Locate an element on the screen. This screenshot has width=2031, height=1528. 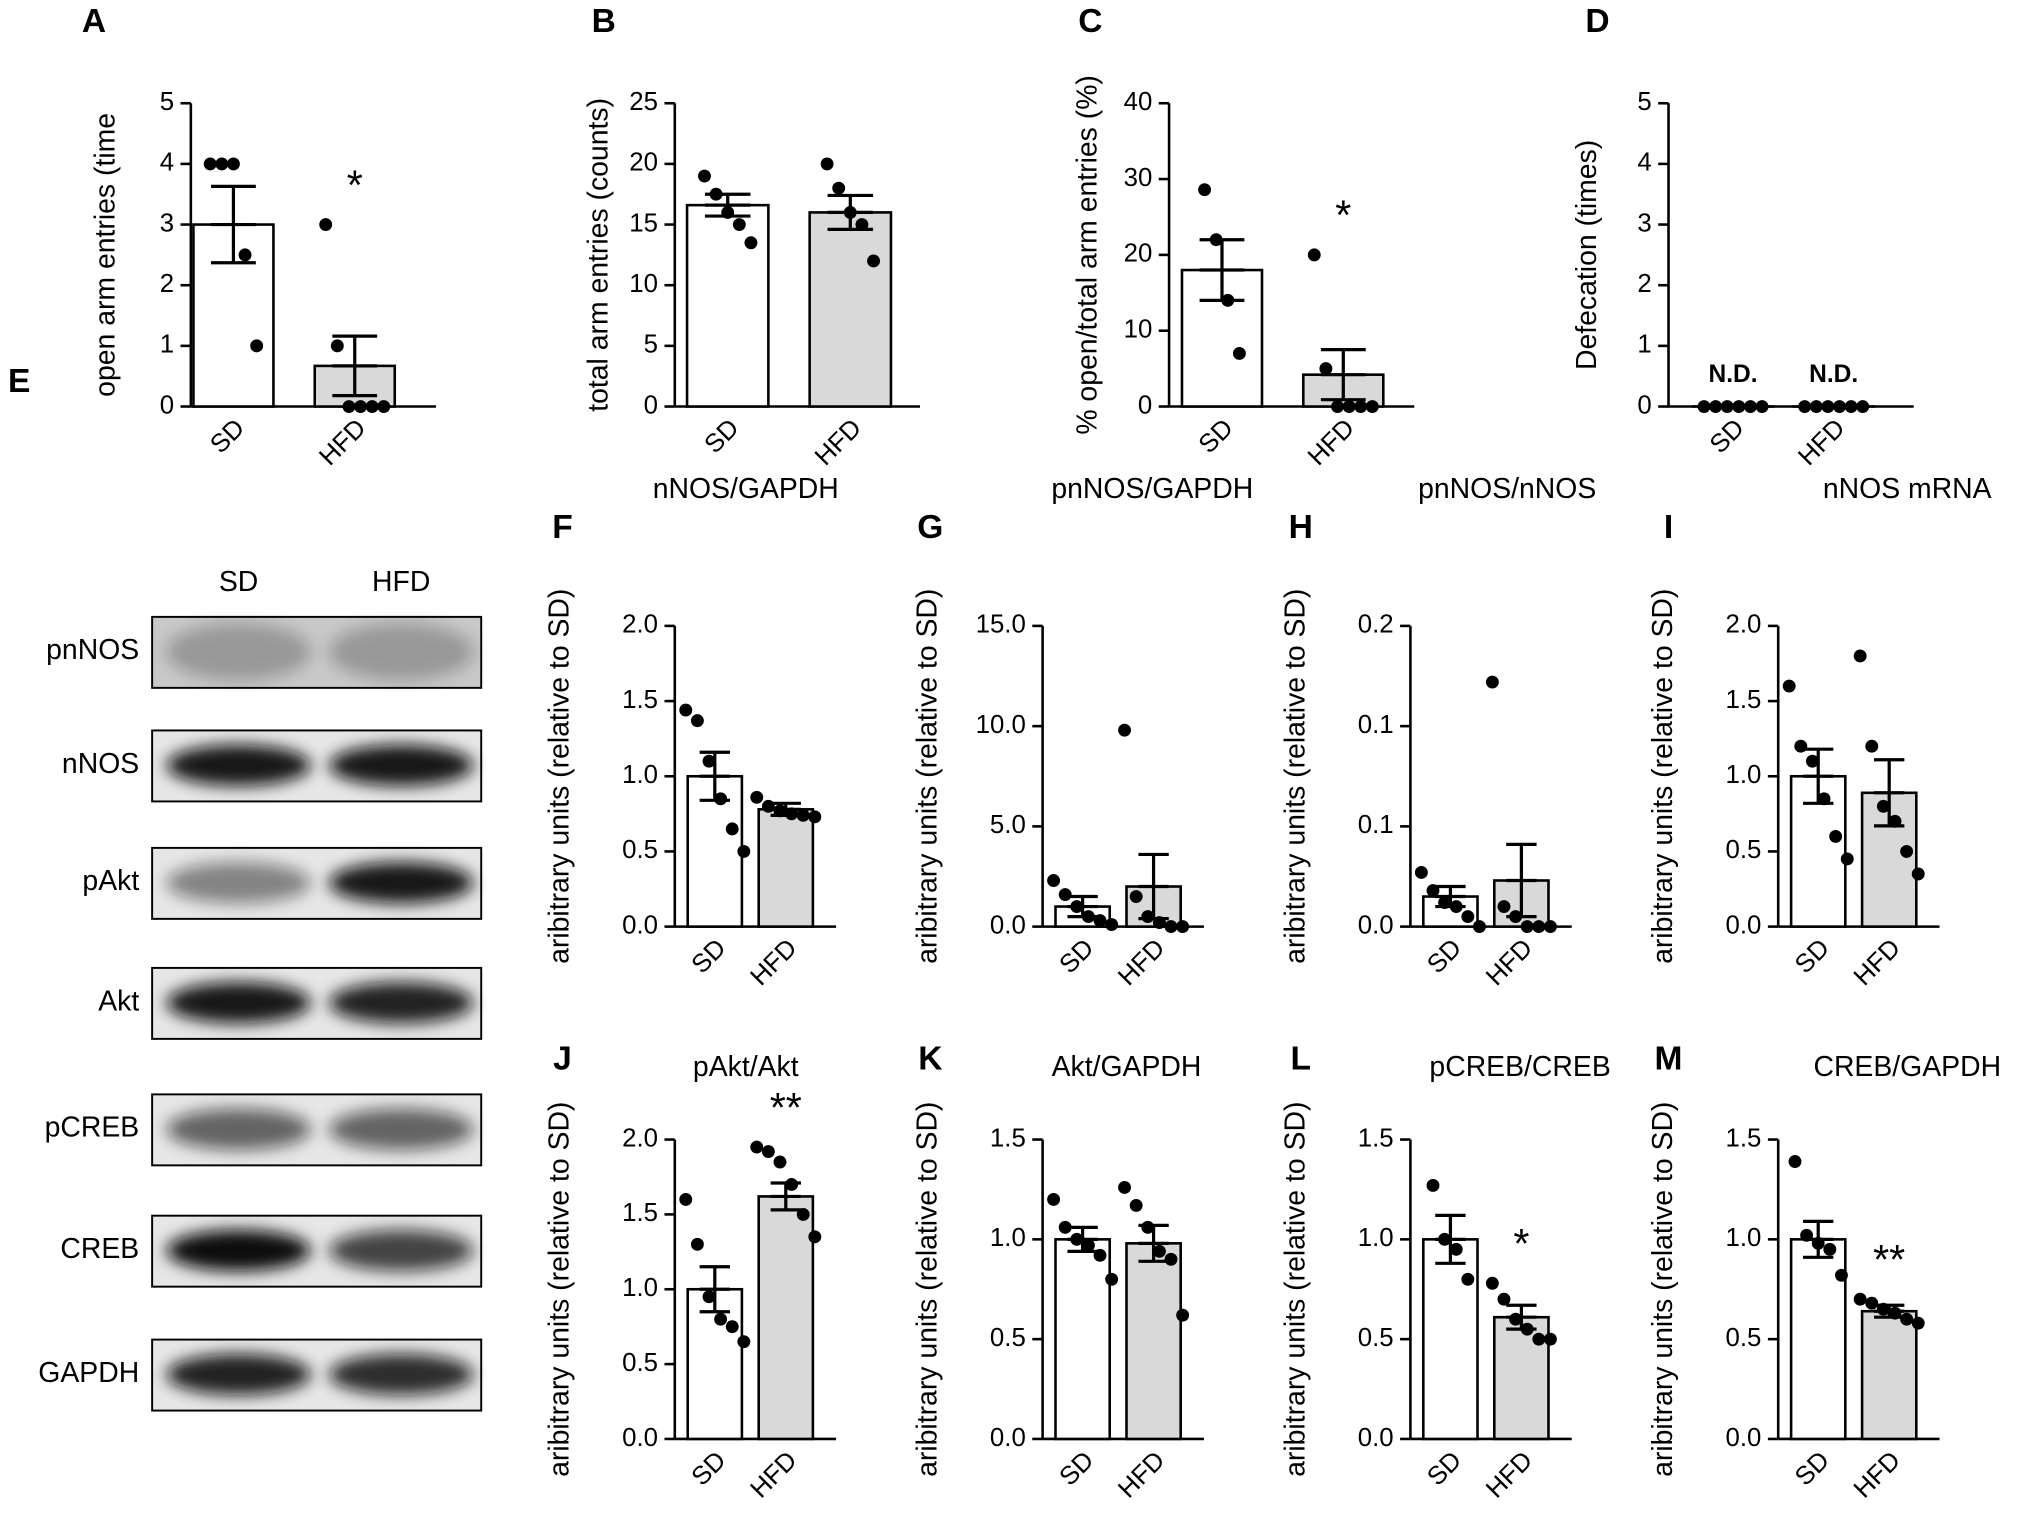
y-tick-label: 1 is located at coordinates (167, 345).